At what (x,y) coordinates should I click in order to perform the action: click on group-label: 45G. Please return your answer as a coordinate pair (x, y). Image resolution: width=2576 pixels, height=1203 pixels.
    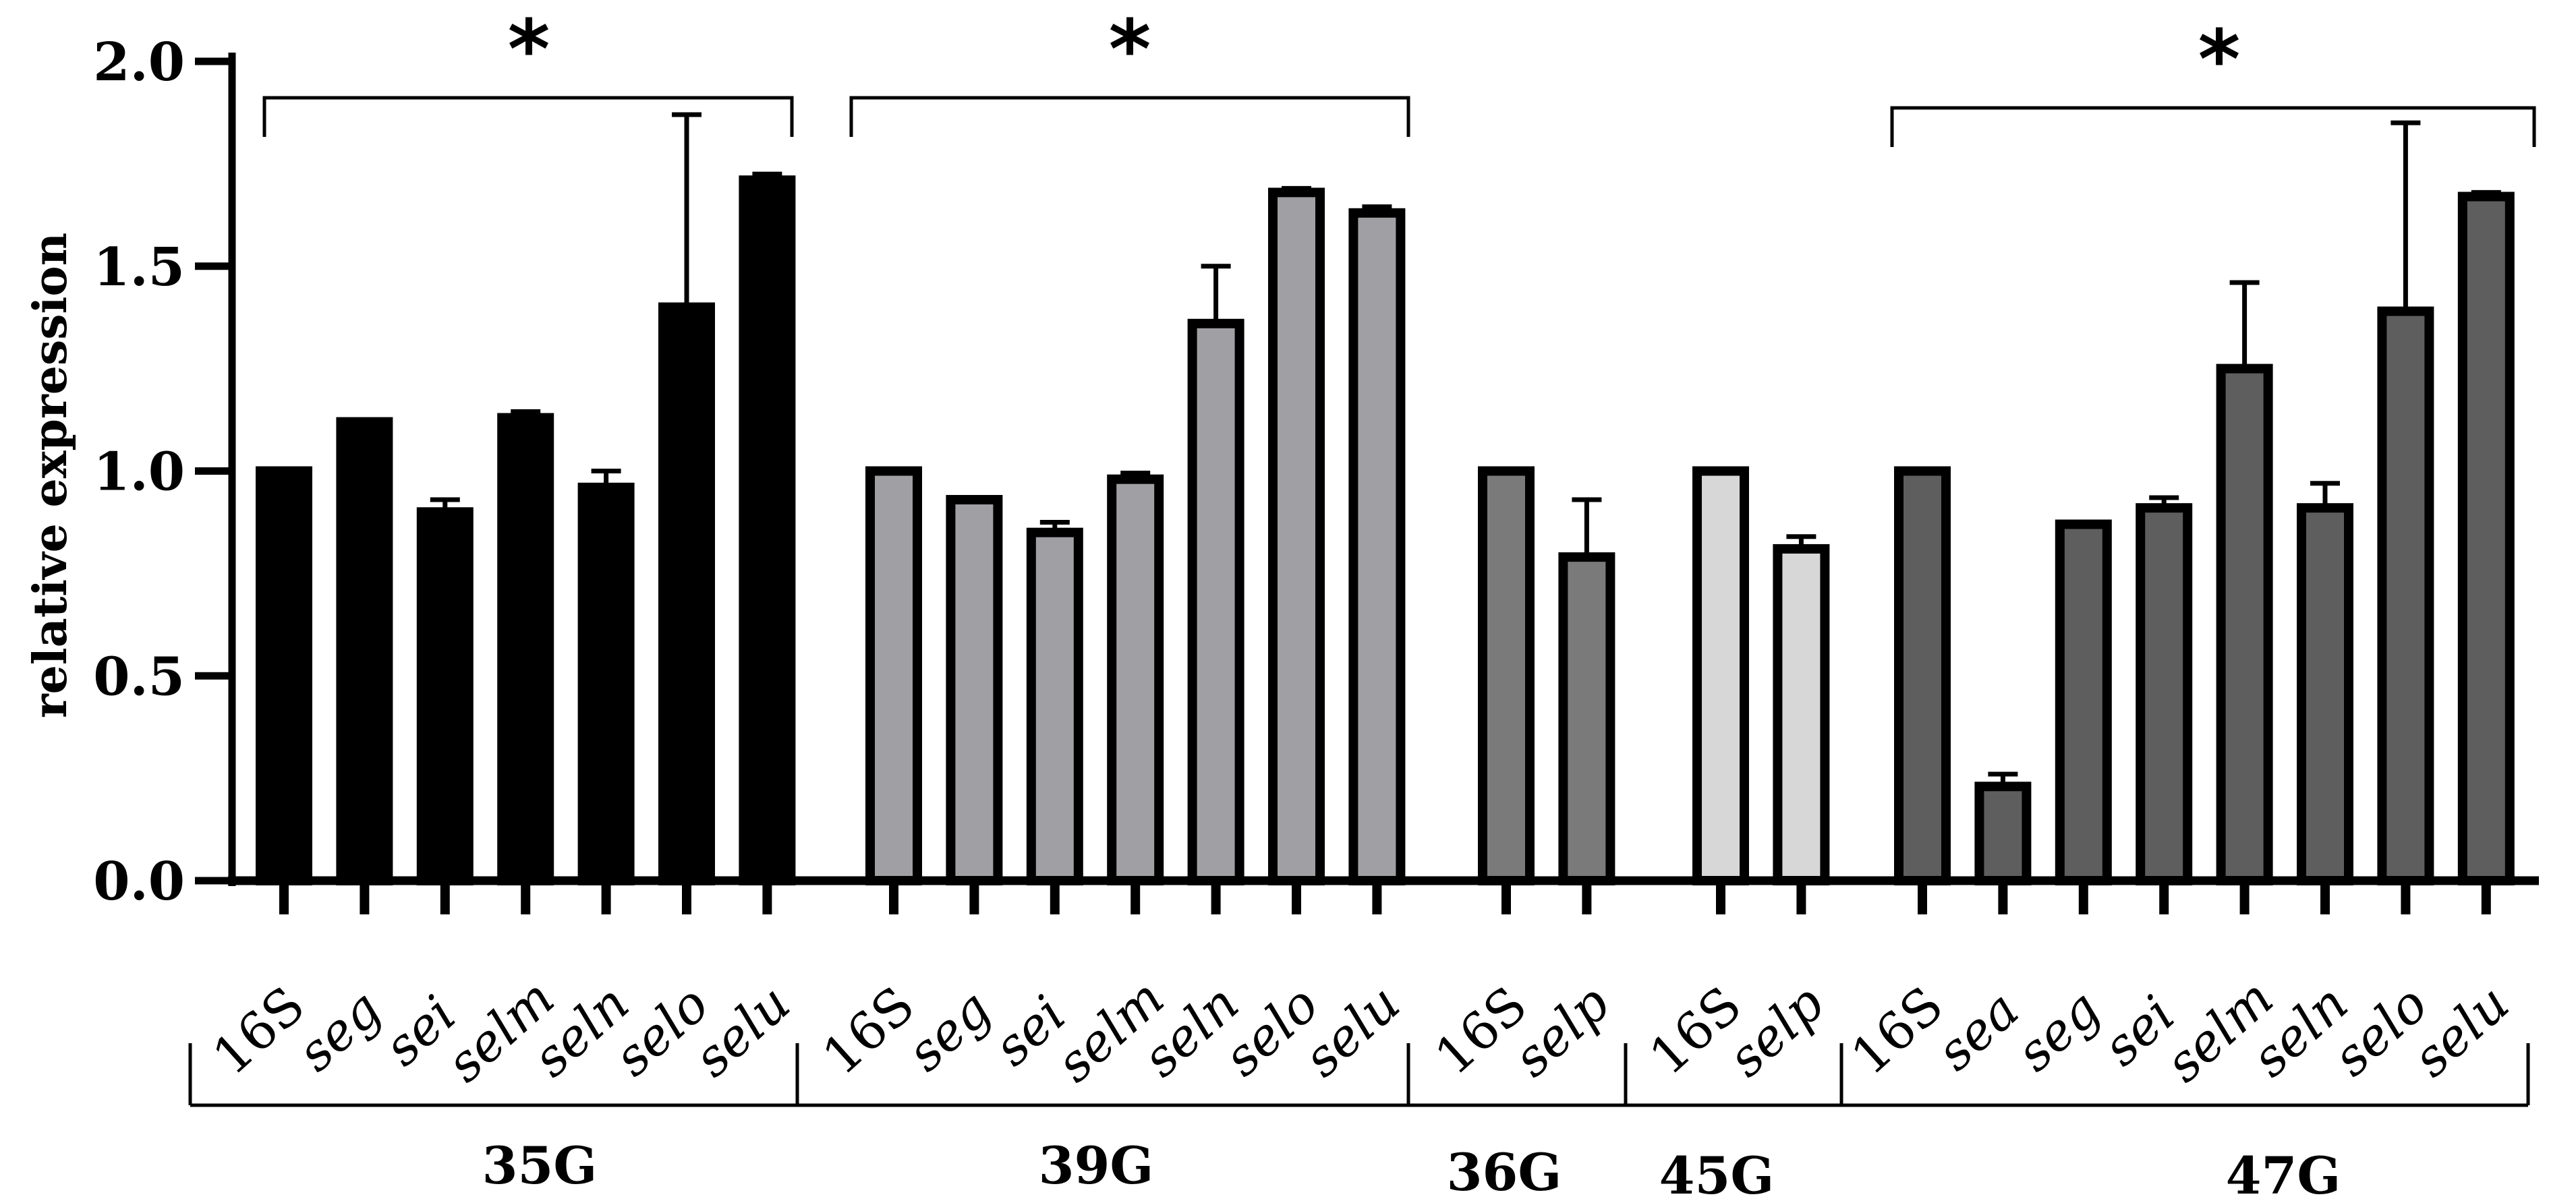
    Looking at the image, I should click on (1717, 1174).